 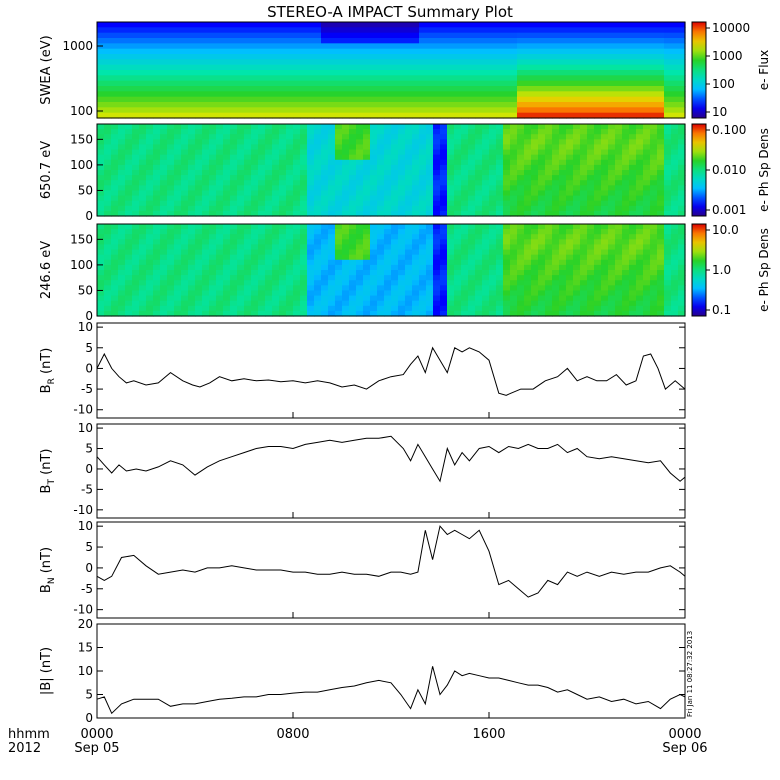 What do you see at coordinates (87, 589) in the screenshot?
I see `y-tick-label: -5` at bounding box center [87, 589].